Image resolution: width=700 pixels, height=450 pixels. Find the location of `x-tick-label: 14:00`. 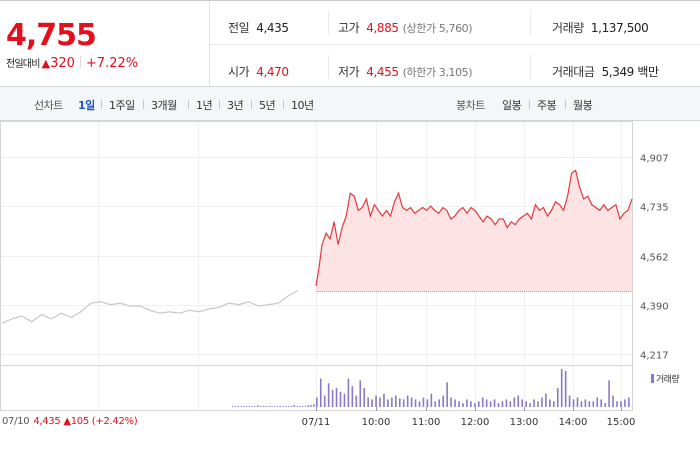

x-tick-label: 14:00 is located at coordinates (573, 422).